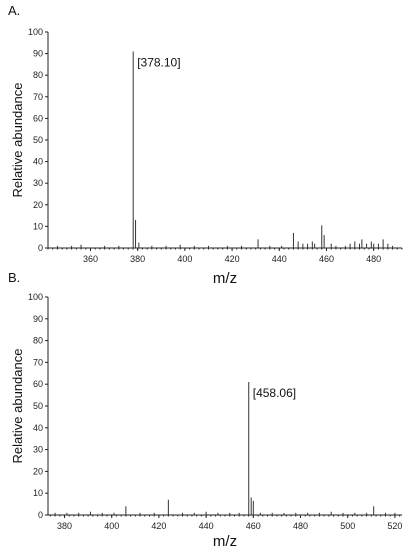  I want to click on x-tick-label: 360, so click(90, 259).